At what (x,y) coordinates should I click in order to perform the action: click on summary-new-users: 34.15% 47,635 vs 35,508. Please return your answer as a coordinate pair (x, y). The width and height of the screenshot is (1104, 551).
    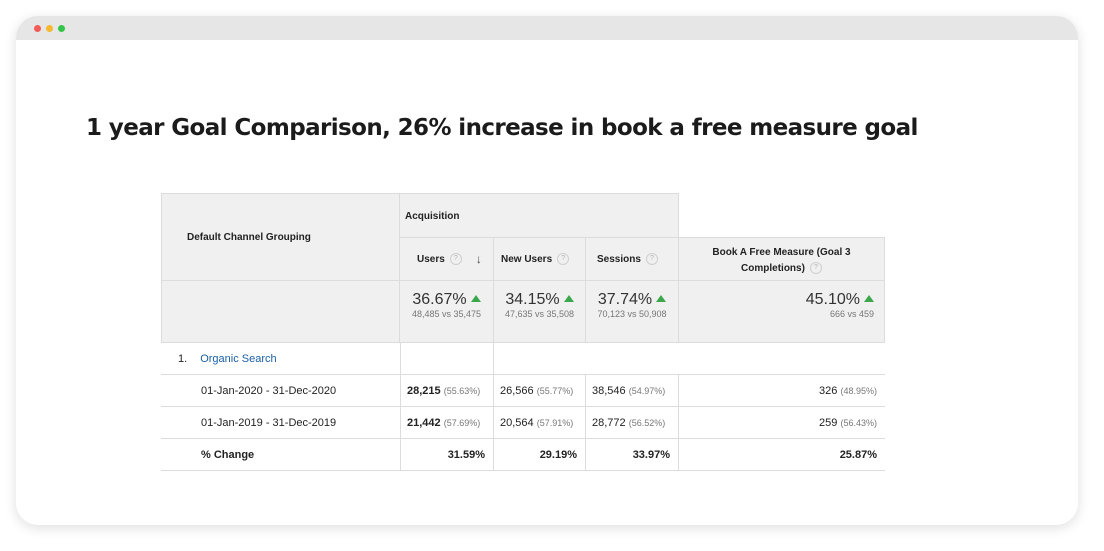
    Looking at the image, I should click on (540, 312).